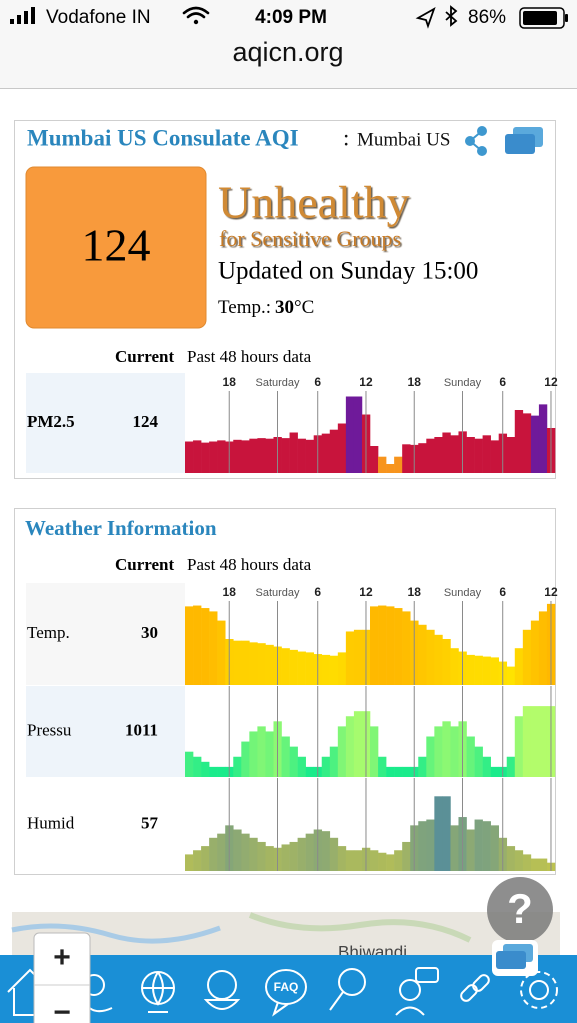 The height and width of the screenshot is (1023, 577). What do you see at coordinates (348, 271) in the screenshot?
I see `updated-time: Updated on Sunday 15:00` at bounding box center [348, 271].